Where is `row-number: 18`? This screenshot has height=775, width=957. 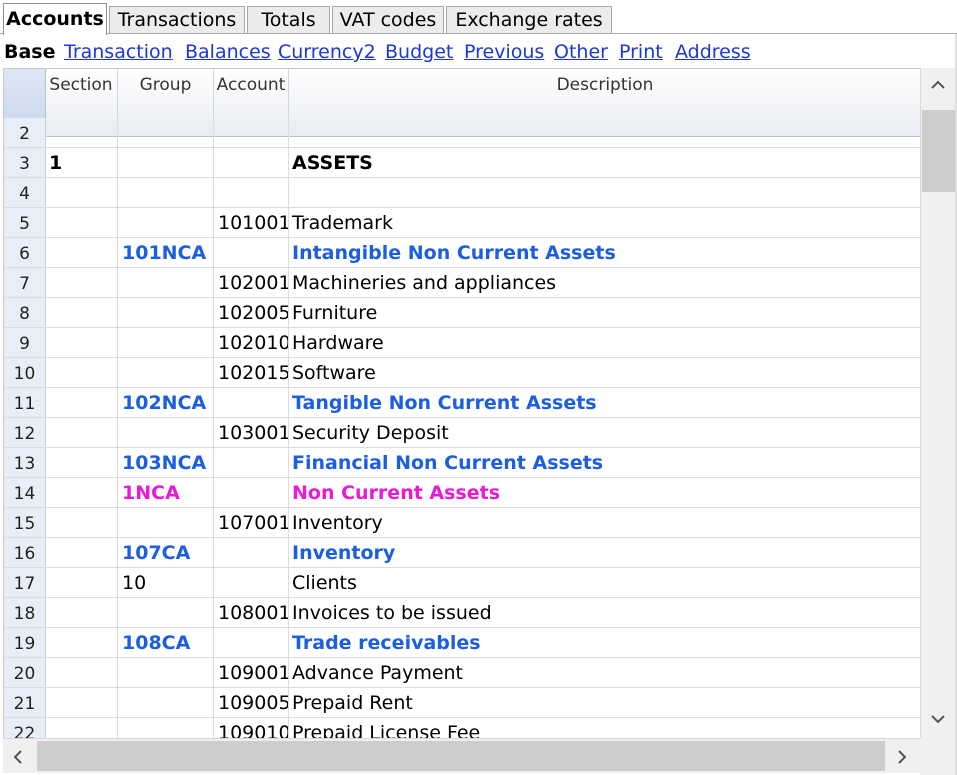
row-number: 18 is located at coordinates (25, 612).